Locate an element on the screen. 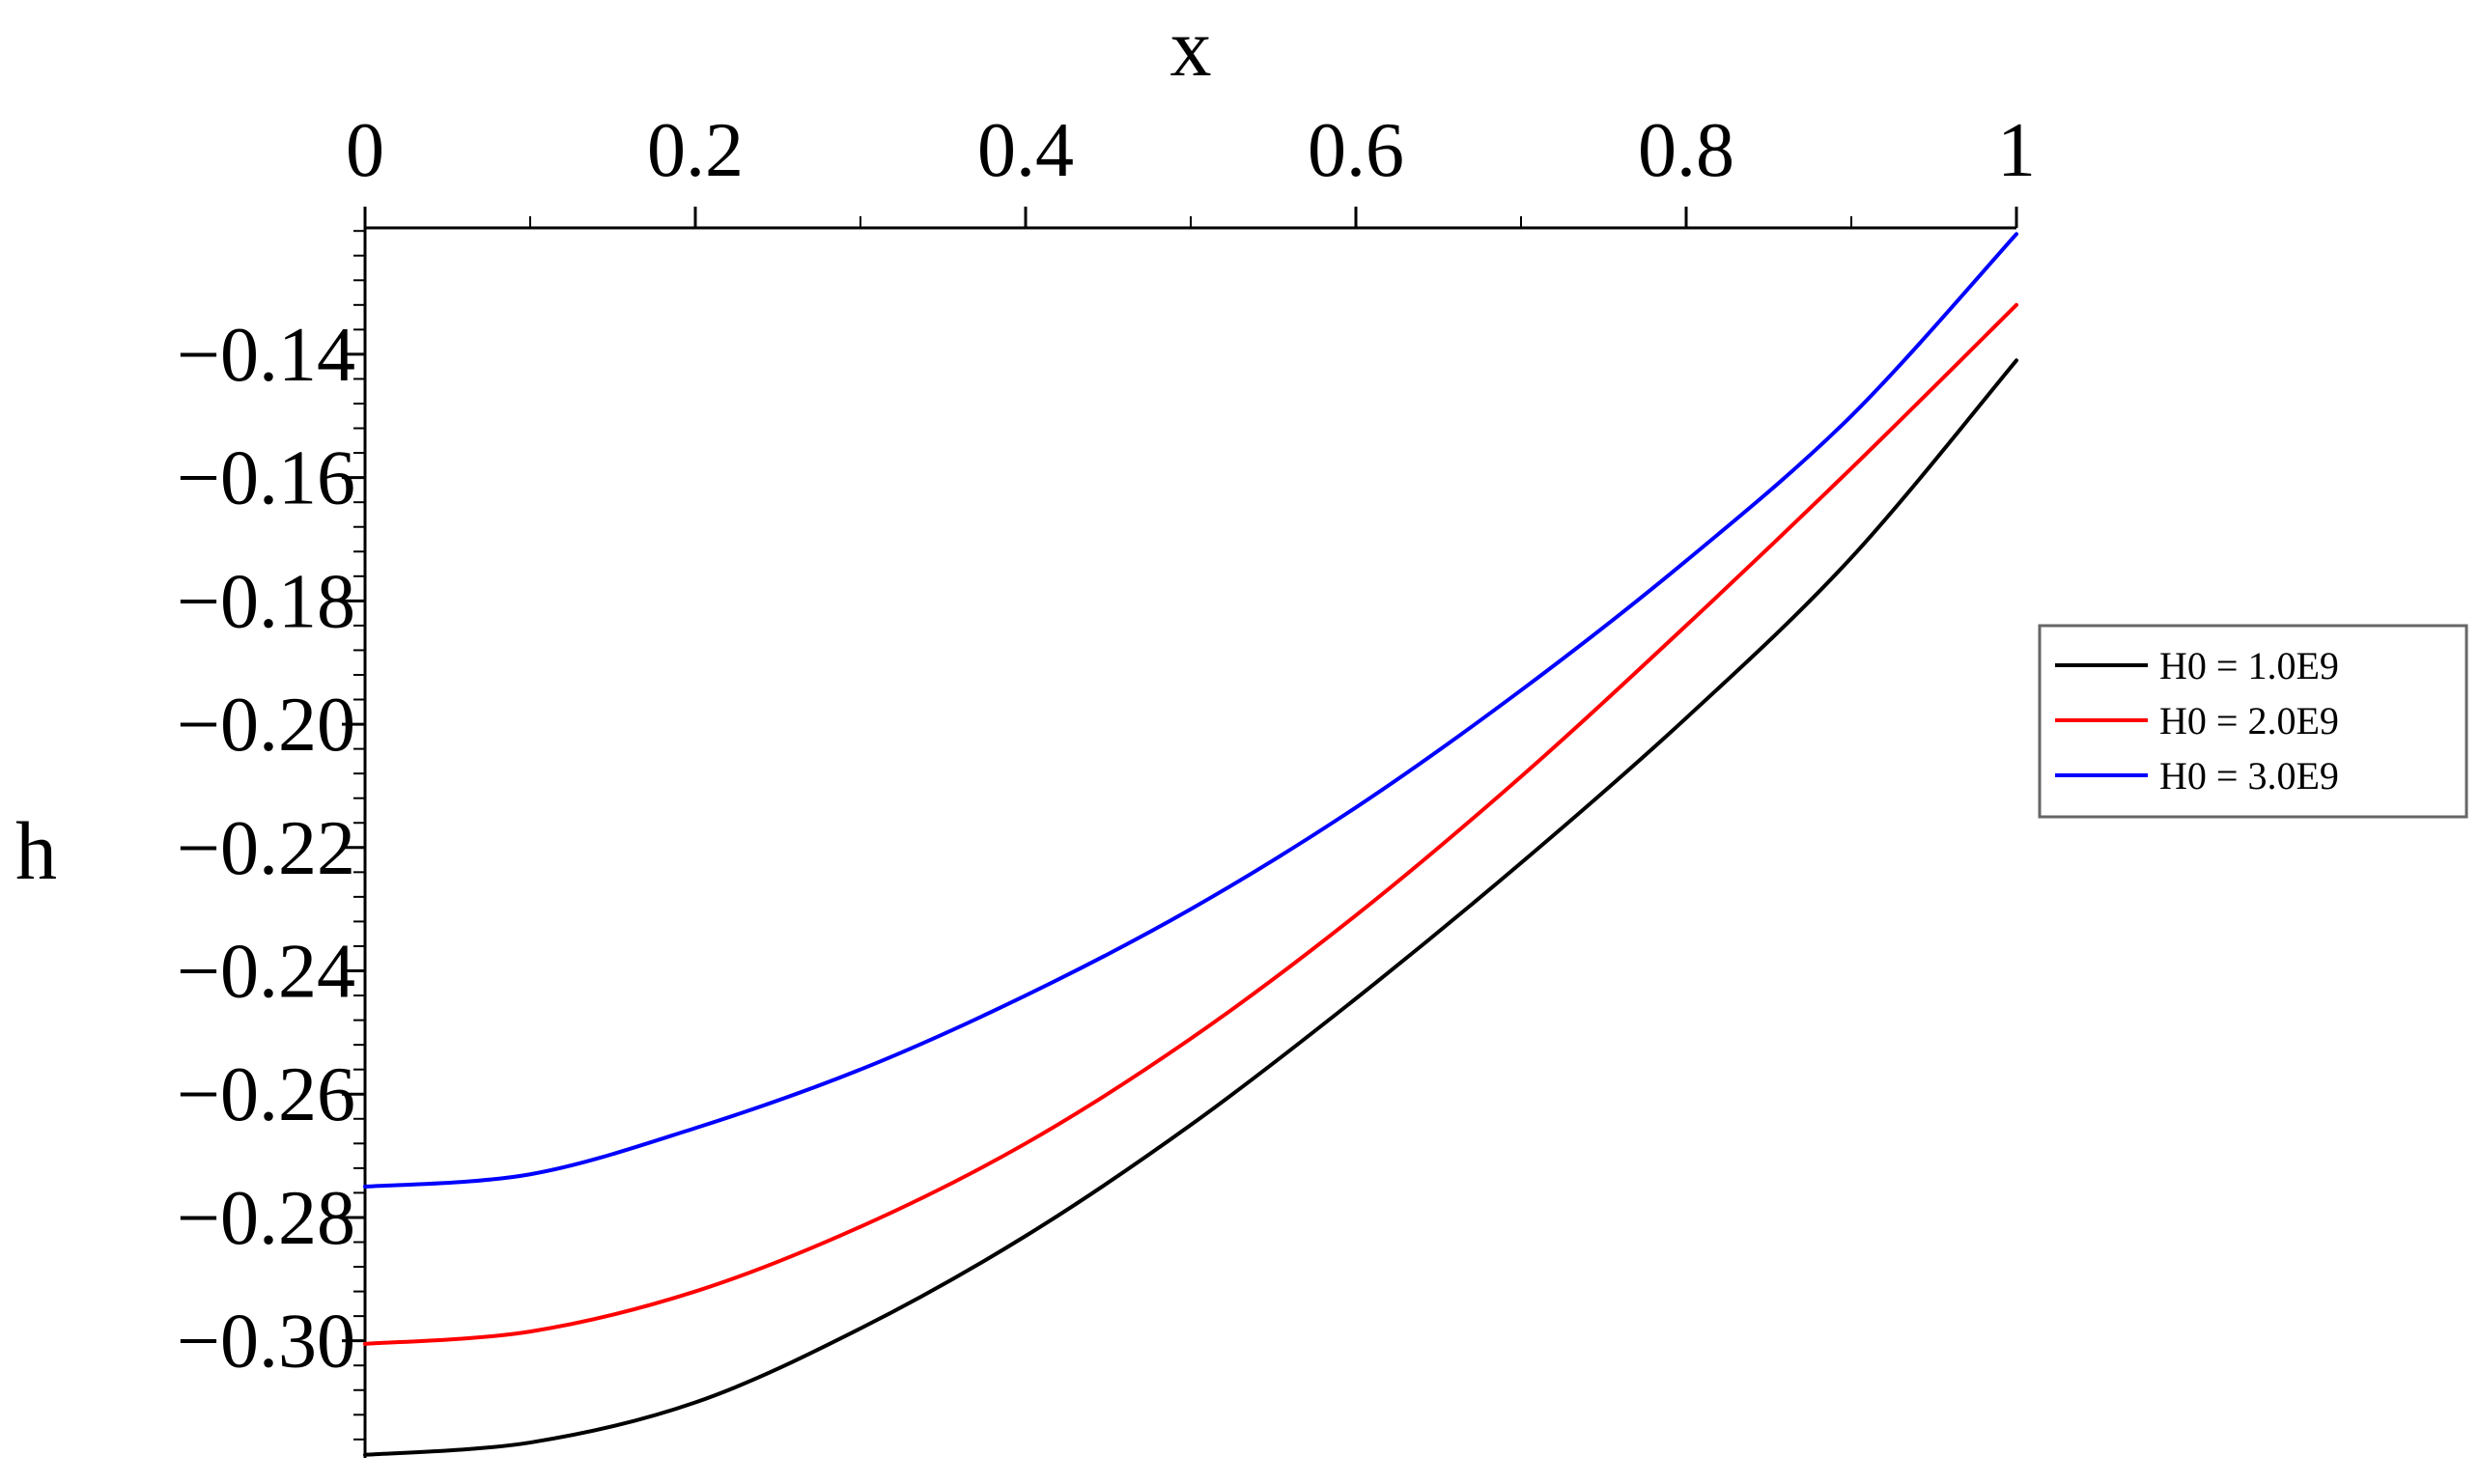 Image resolution: width=2480 pixels, height=1484 pixels. y-axis-title: h is located at coordinates (36, 851).